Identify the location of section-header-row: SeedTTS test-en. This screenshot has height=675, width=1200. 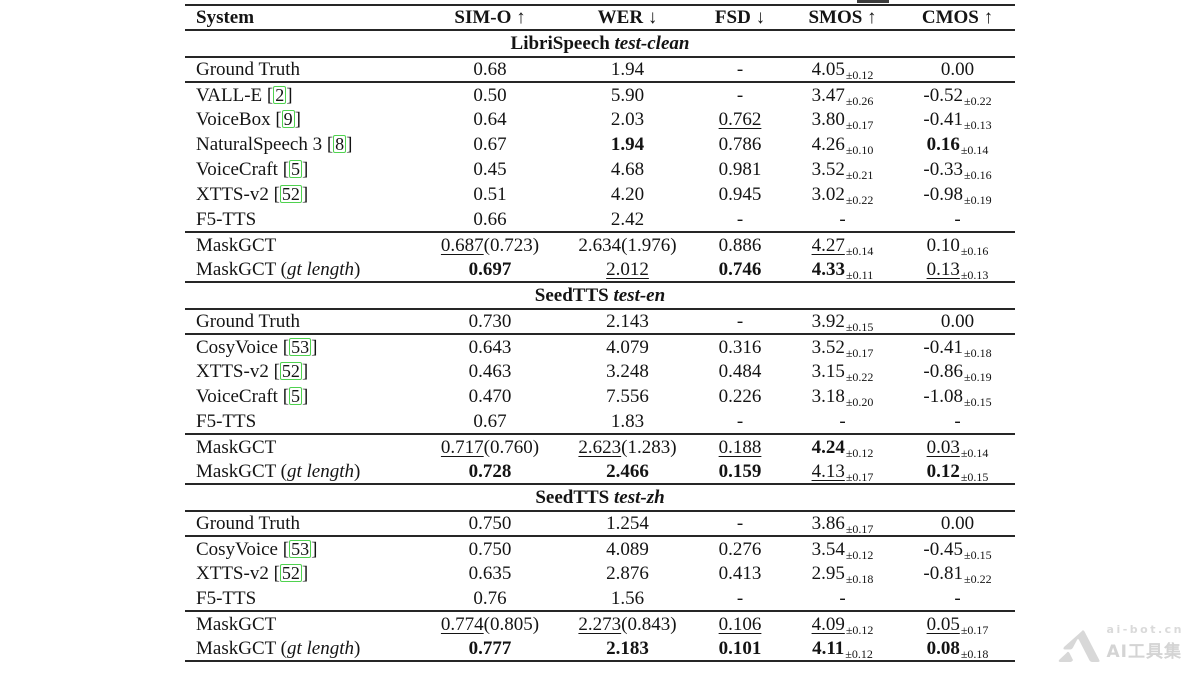
(600, 295).